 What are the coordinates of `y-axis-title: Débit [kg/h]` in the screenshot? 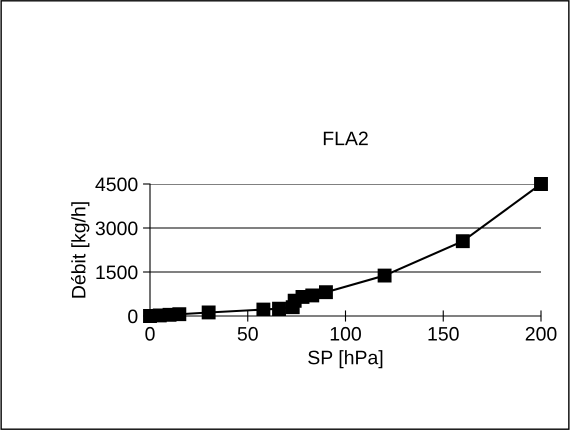 It's located at (80, 250).